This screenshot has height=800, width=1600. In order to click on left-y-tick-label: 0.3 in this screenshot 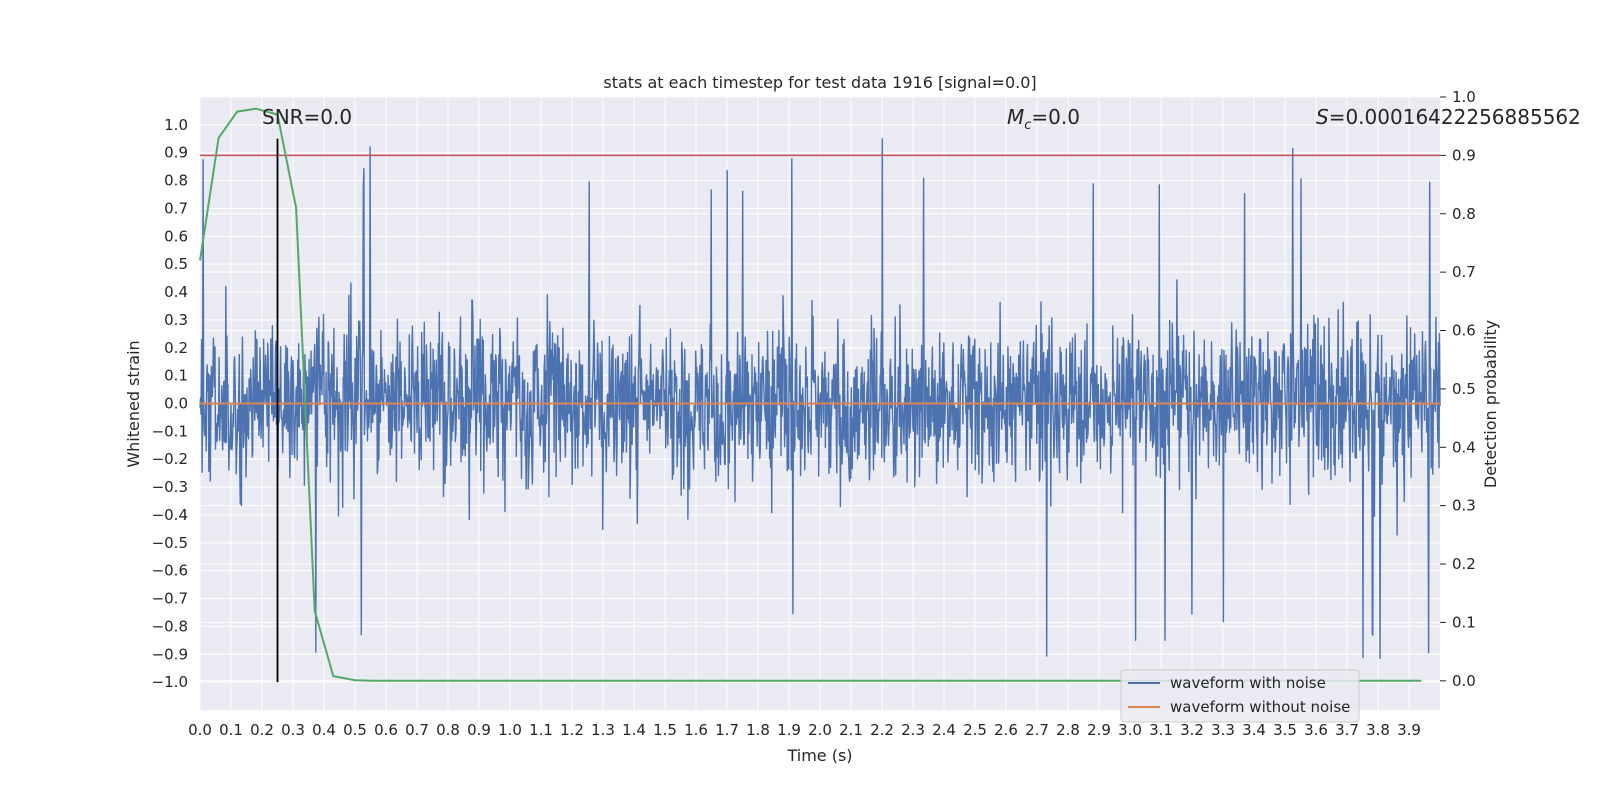, I will do `click(176, 320)`.